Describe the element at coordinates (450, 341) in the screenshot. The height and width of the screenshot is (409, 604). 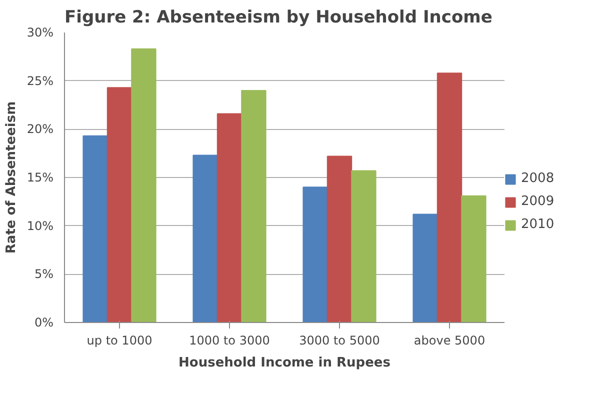
I see `x-tick-label: above 5000` at that location.